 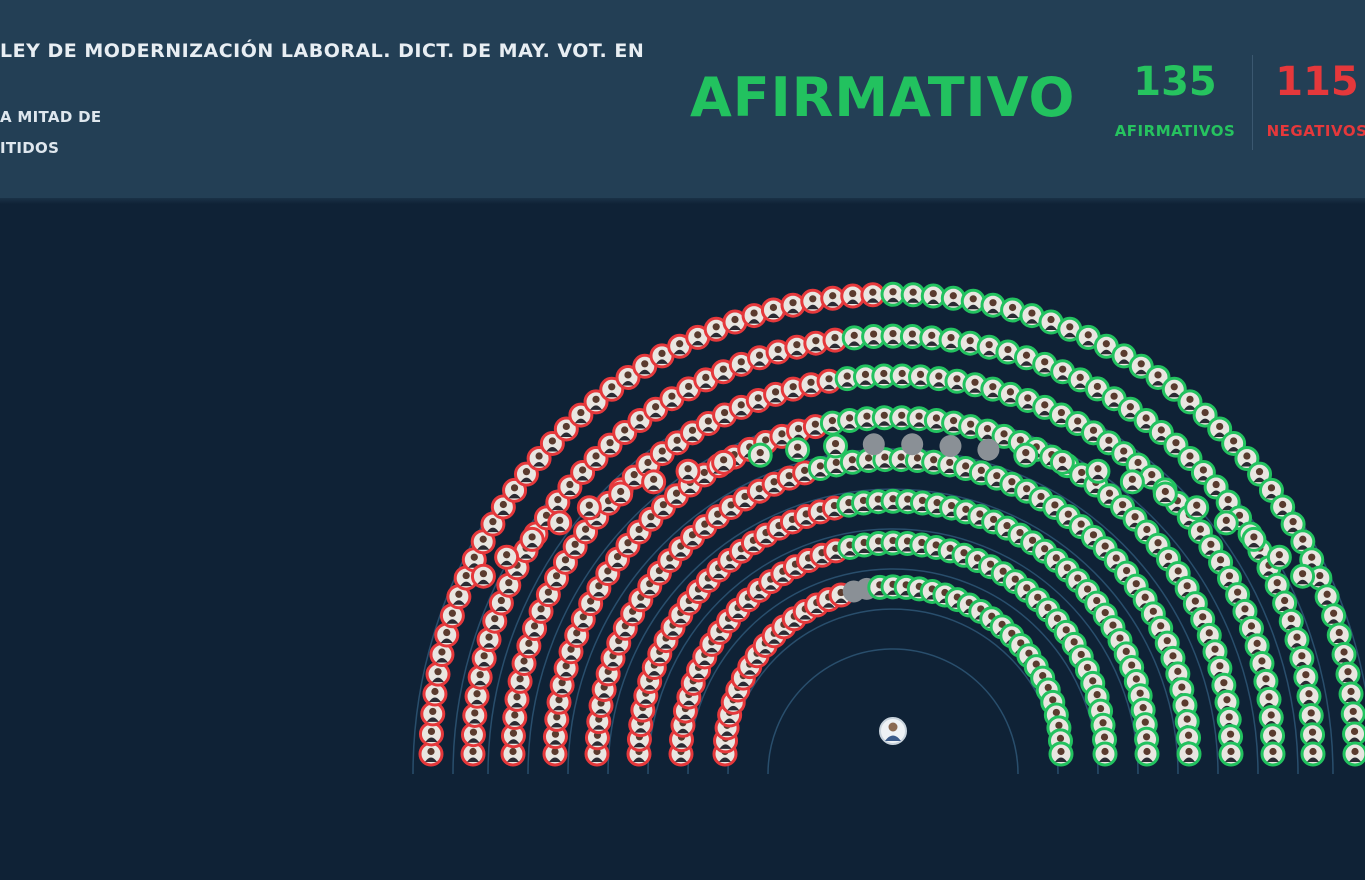 I want to click on speaker-seat, so click(x=893, y=731).